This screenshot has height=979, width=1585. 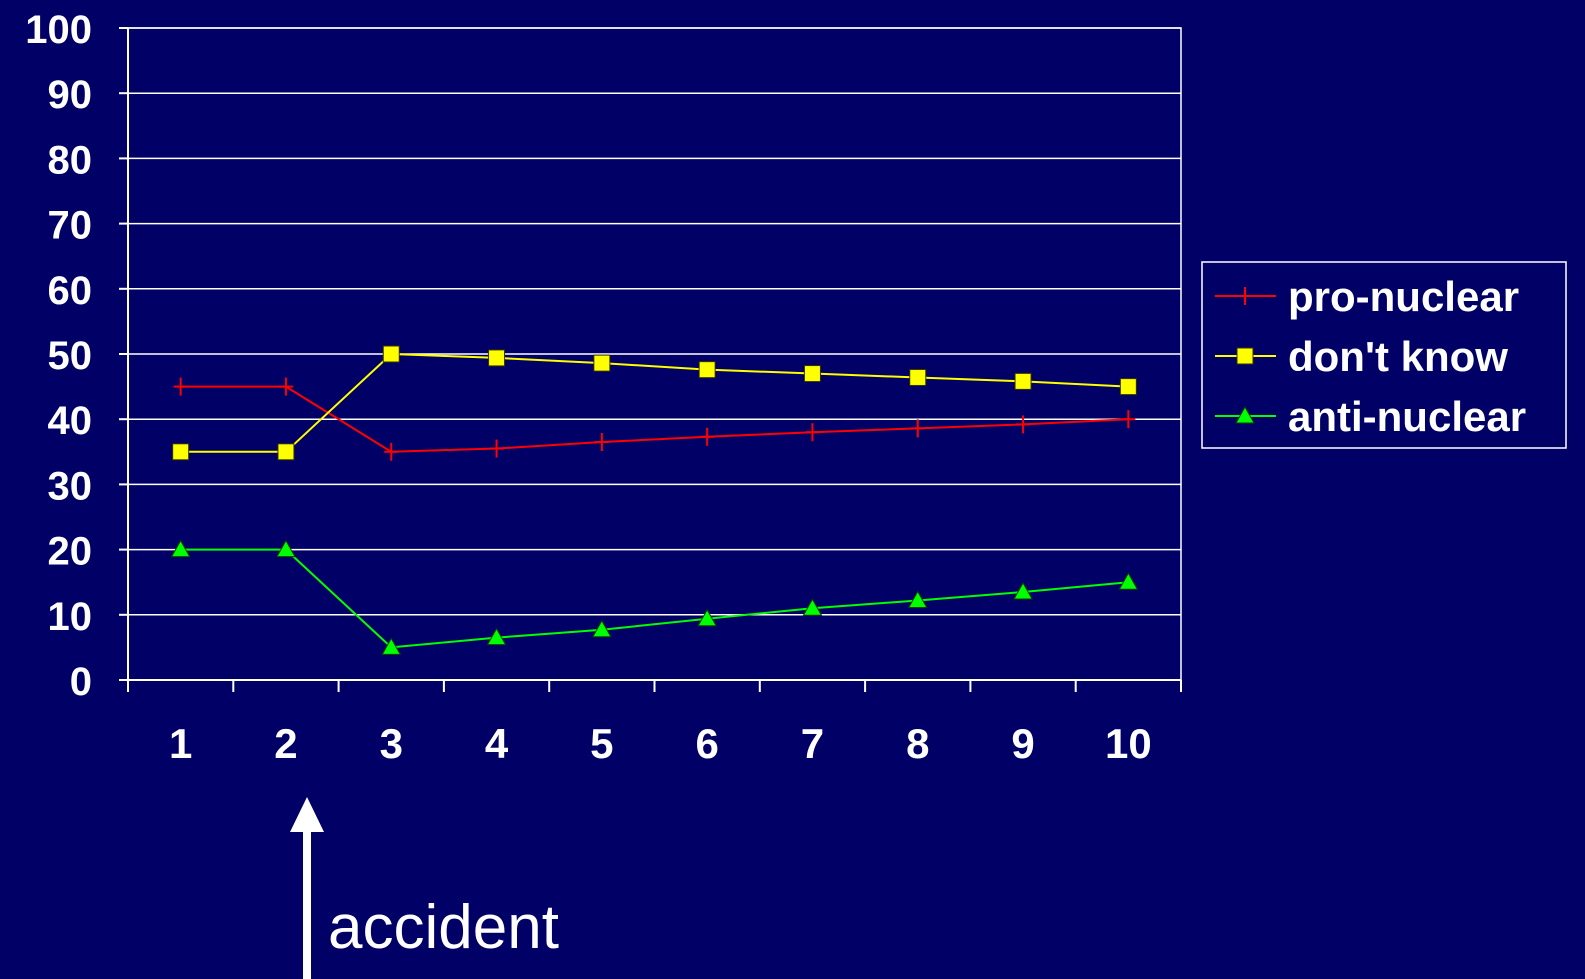 I want to click on legend-marker-anti-nuclear, so click(x=1245, y=414).